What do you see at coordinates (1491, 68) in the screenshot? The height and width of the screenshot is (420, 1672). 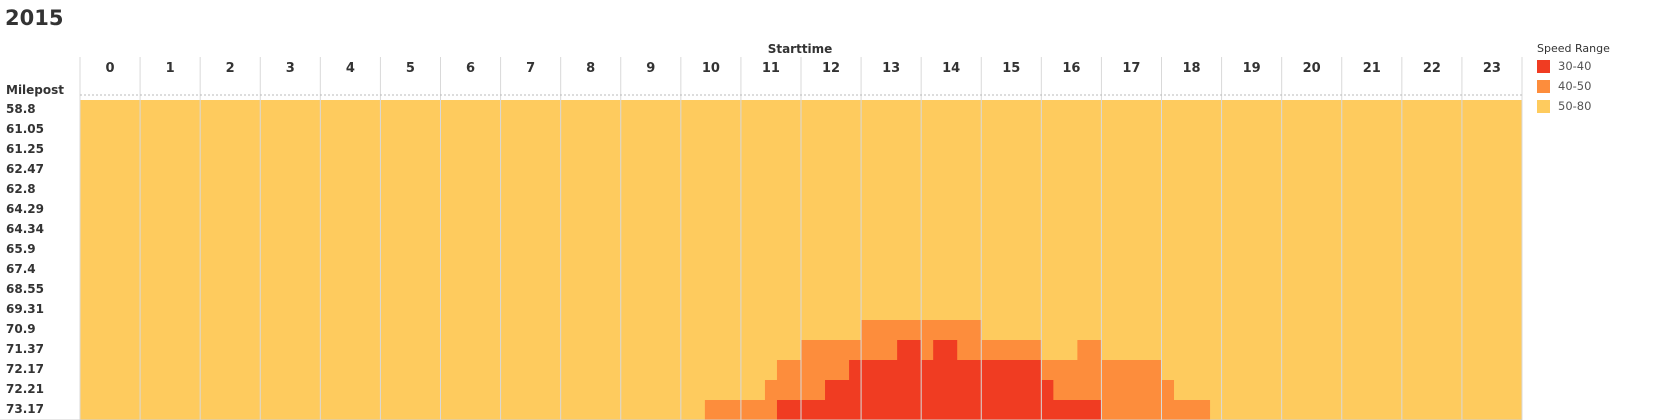 I see `x-tick-label: 23` at bounding box center [1491, 68].